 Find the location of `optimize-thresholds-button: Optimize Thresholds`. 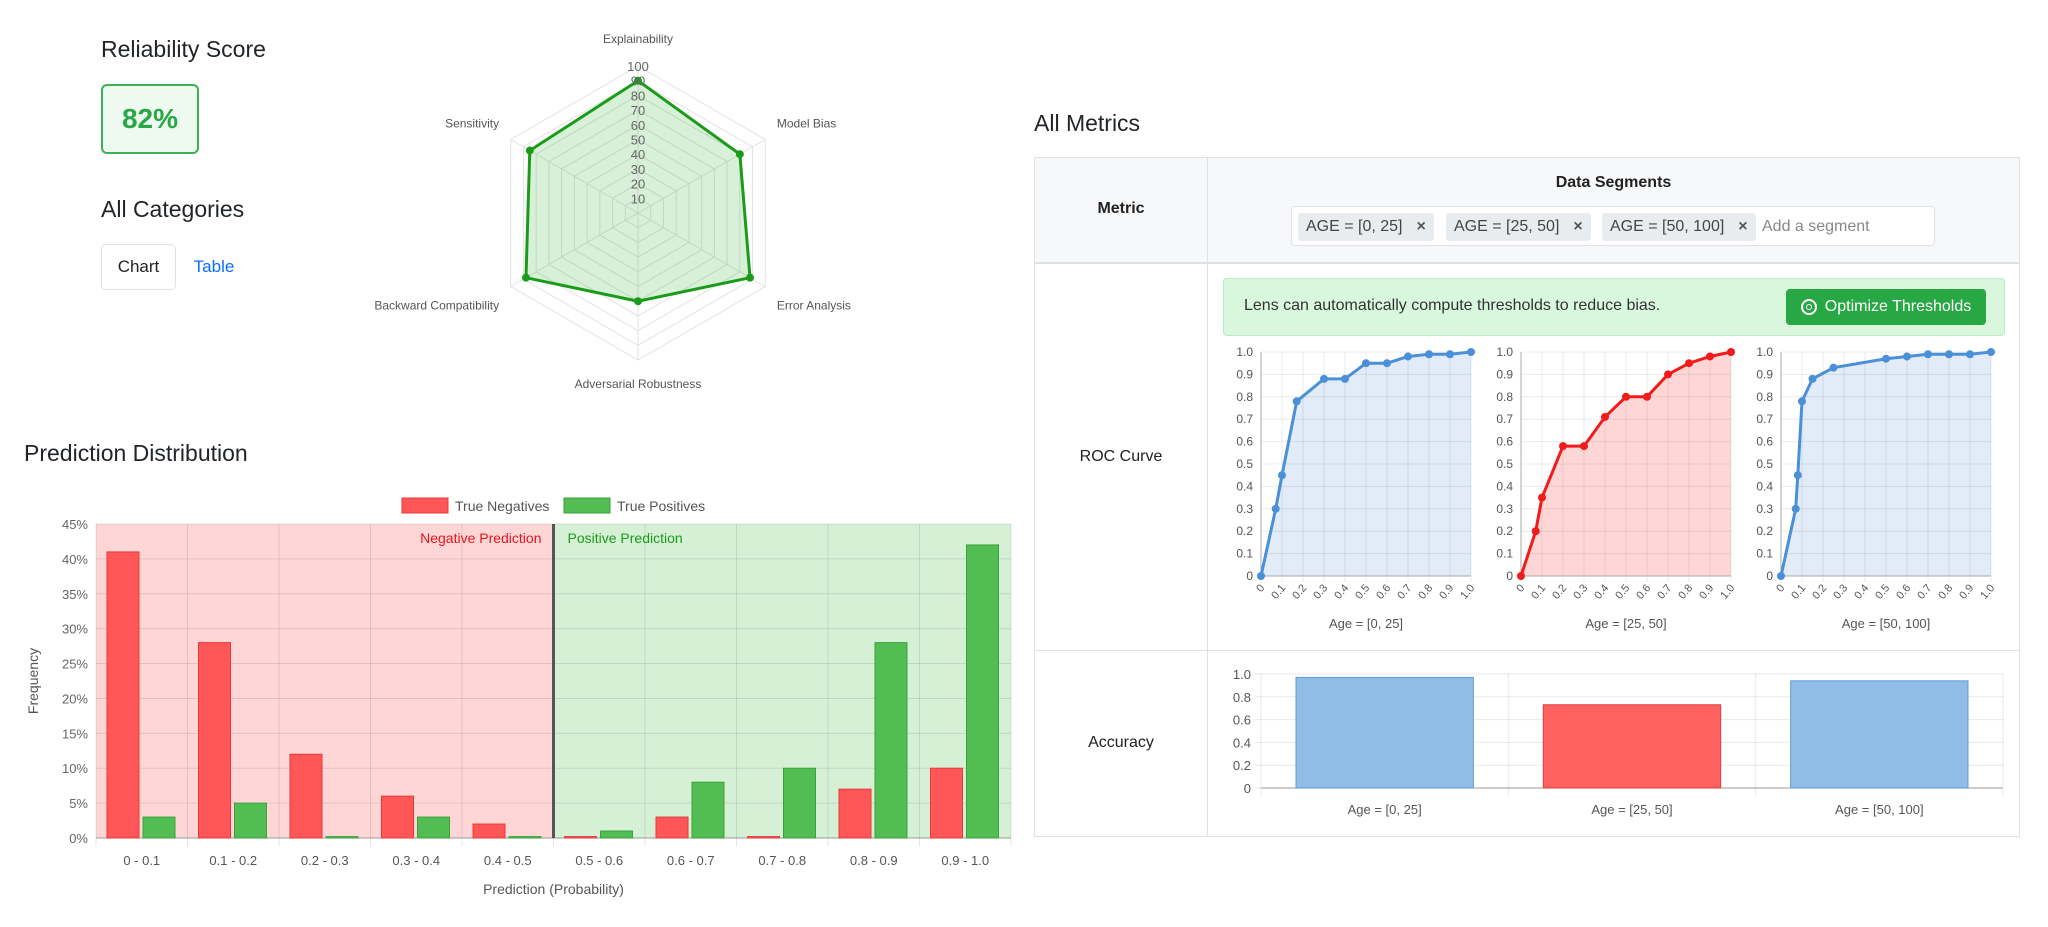

optimize-thresholds-button: Optimize Thresholds is located at coordinates (1886, 307).